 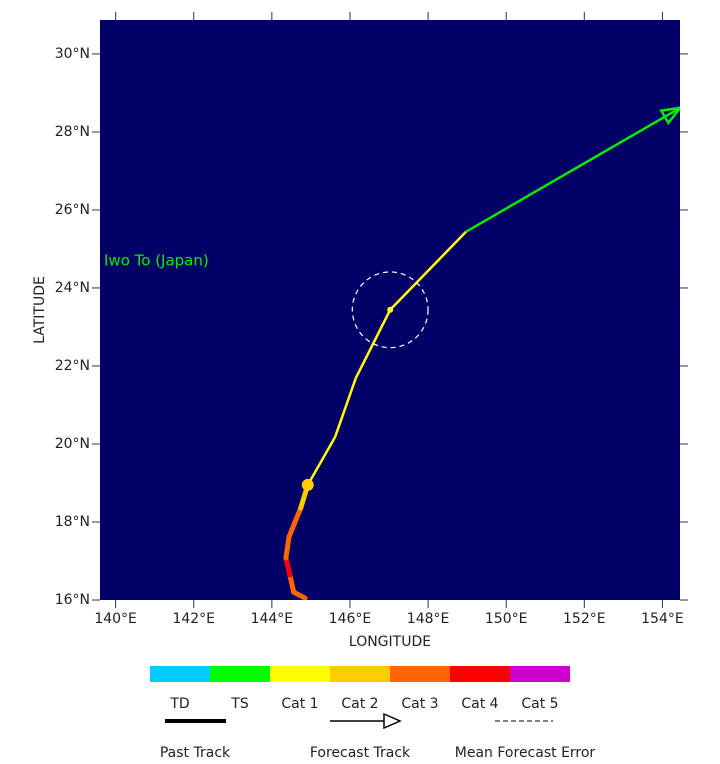 What do you see at coordinates (156, 261) in the screenshot?
I see `place-label: Iwo To (Japan)` at bounding box center [156, 261].